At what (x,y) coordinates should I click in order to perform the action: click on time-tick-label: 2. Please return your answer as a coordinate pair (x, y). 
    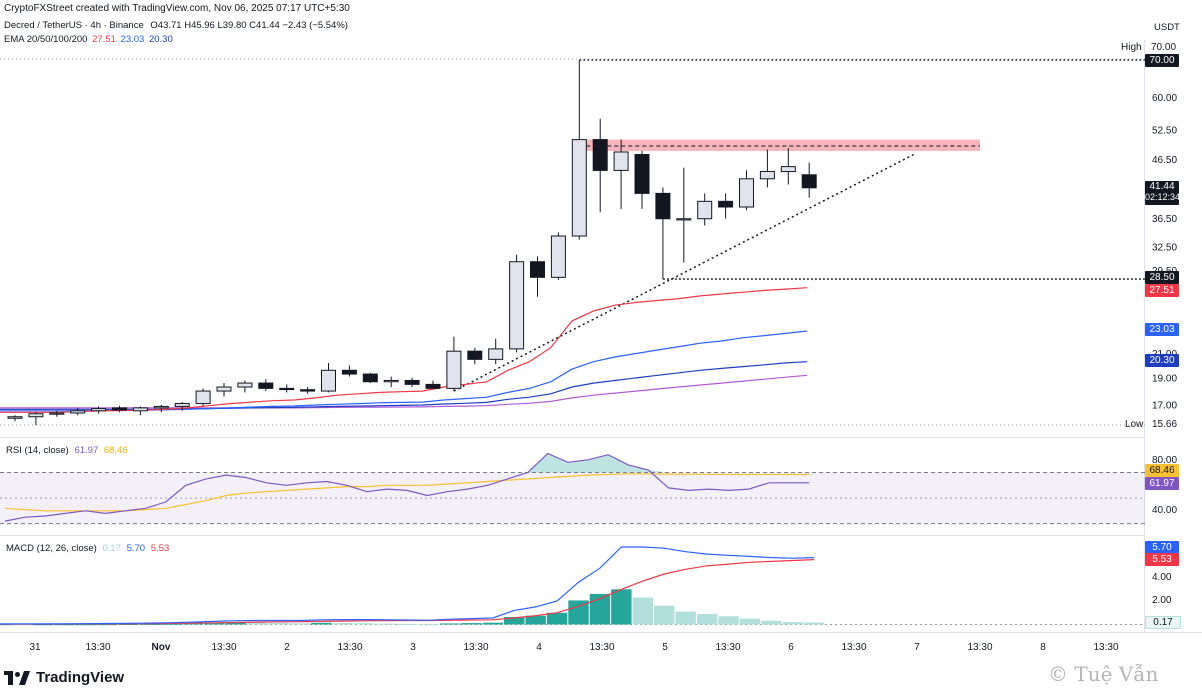
    Looking at the image, I should click on (287, 647).